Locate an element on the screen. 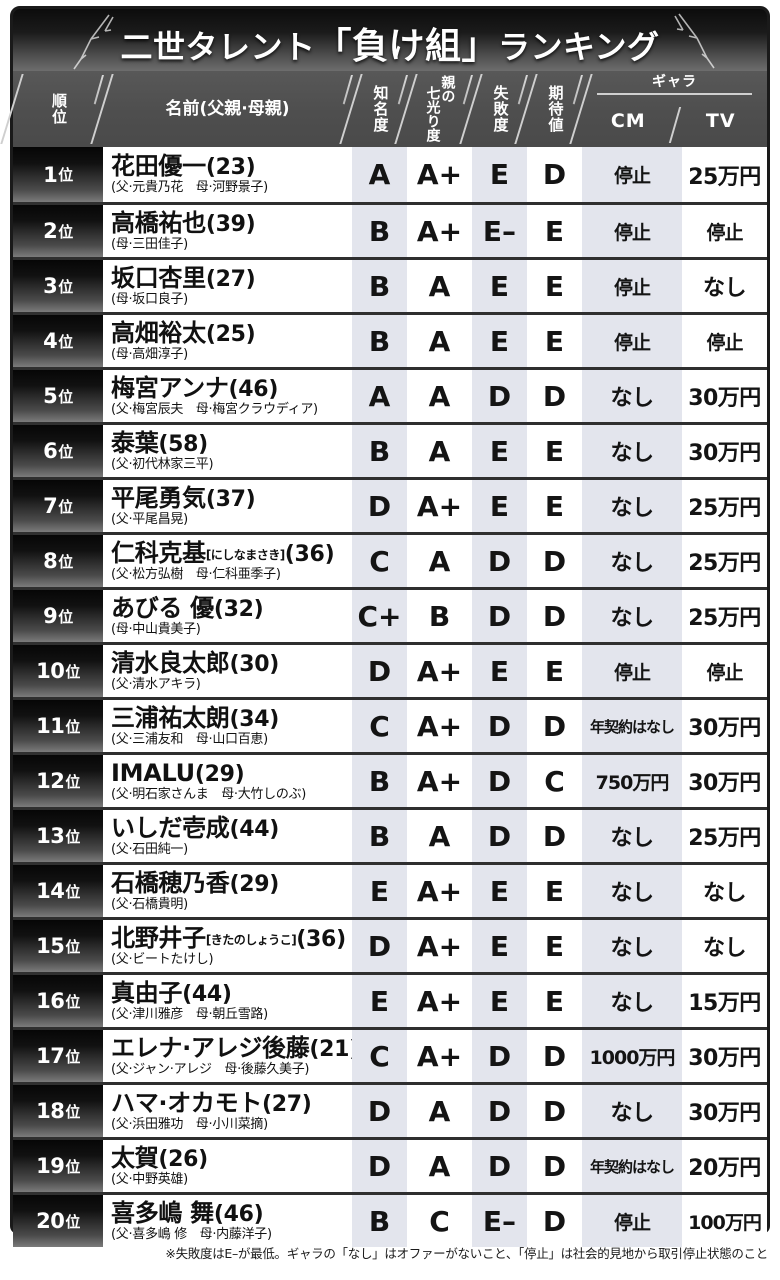  talent-name: 太賀(26) is located at coordinates (228, 1158).